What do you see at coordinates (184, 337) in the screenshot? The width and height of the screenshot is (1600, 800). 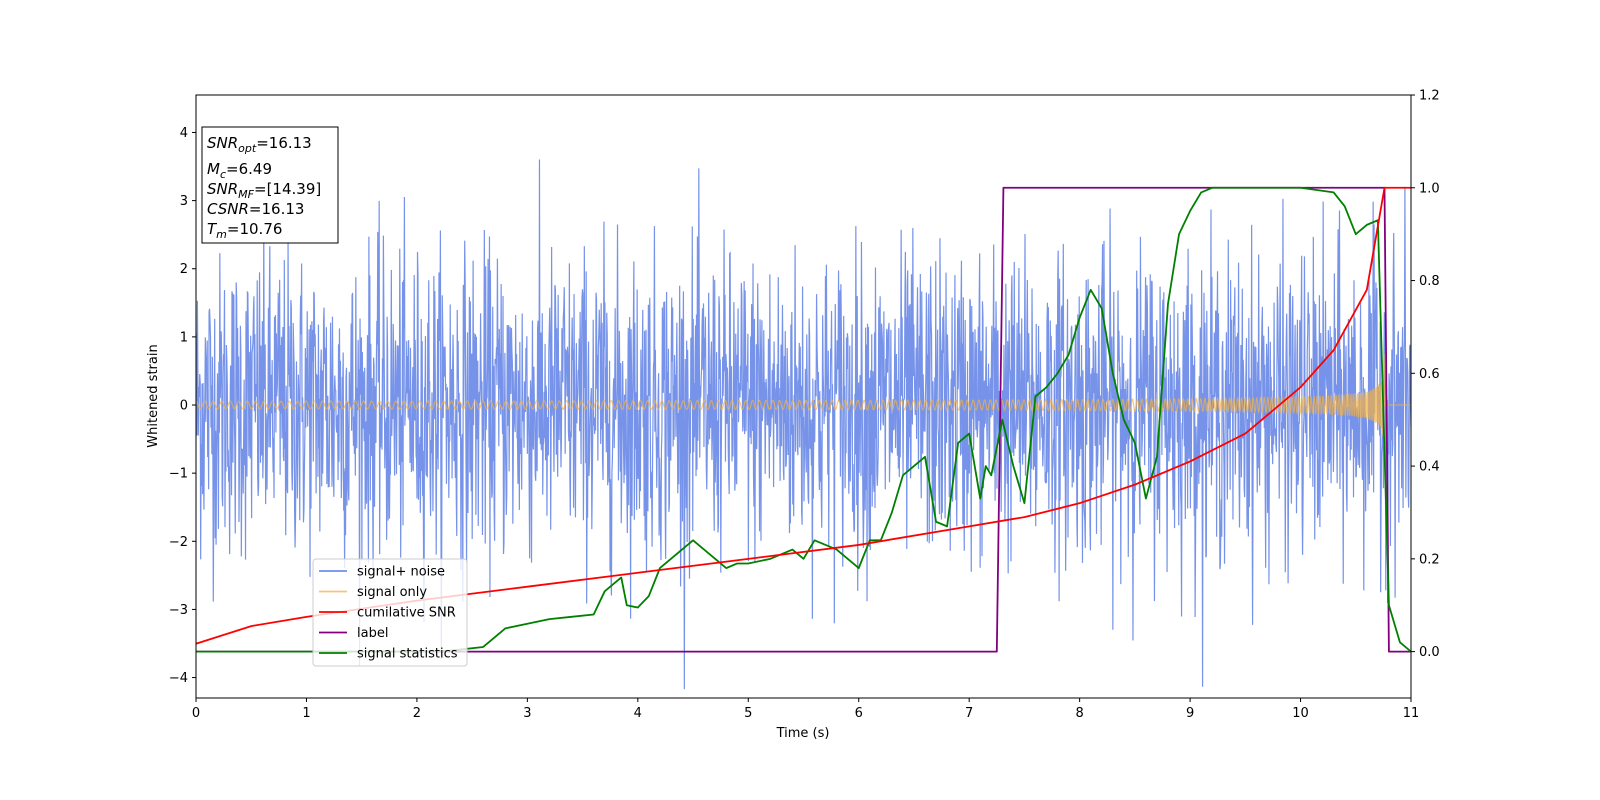 I see `y-left-tick-label: 1` at bounding box center [184, 337].